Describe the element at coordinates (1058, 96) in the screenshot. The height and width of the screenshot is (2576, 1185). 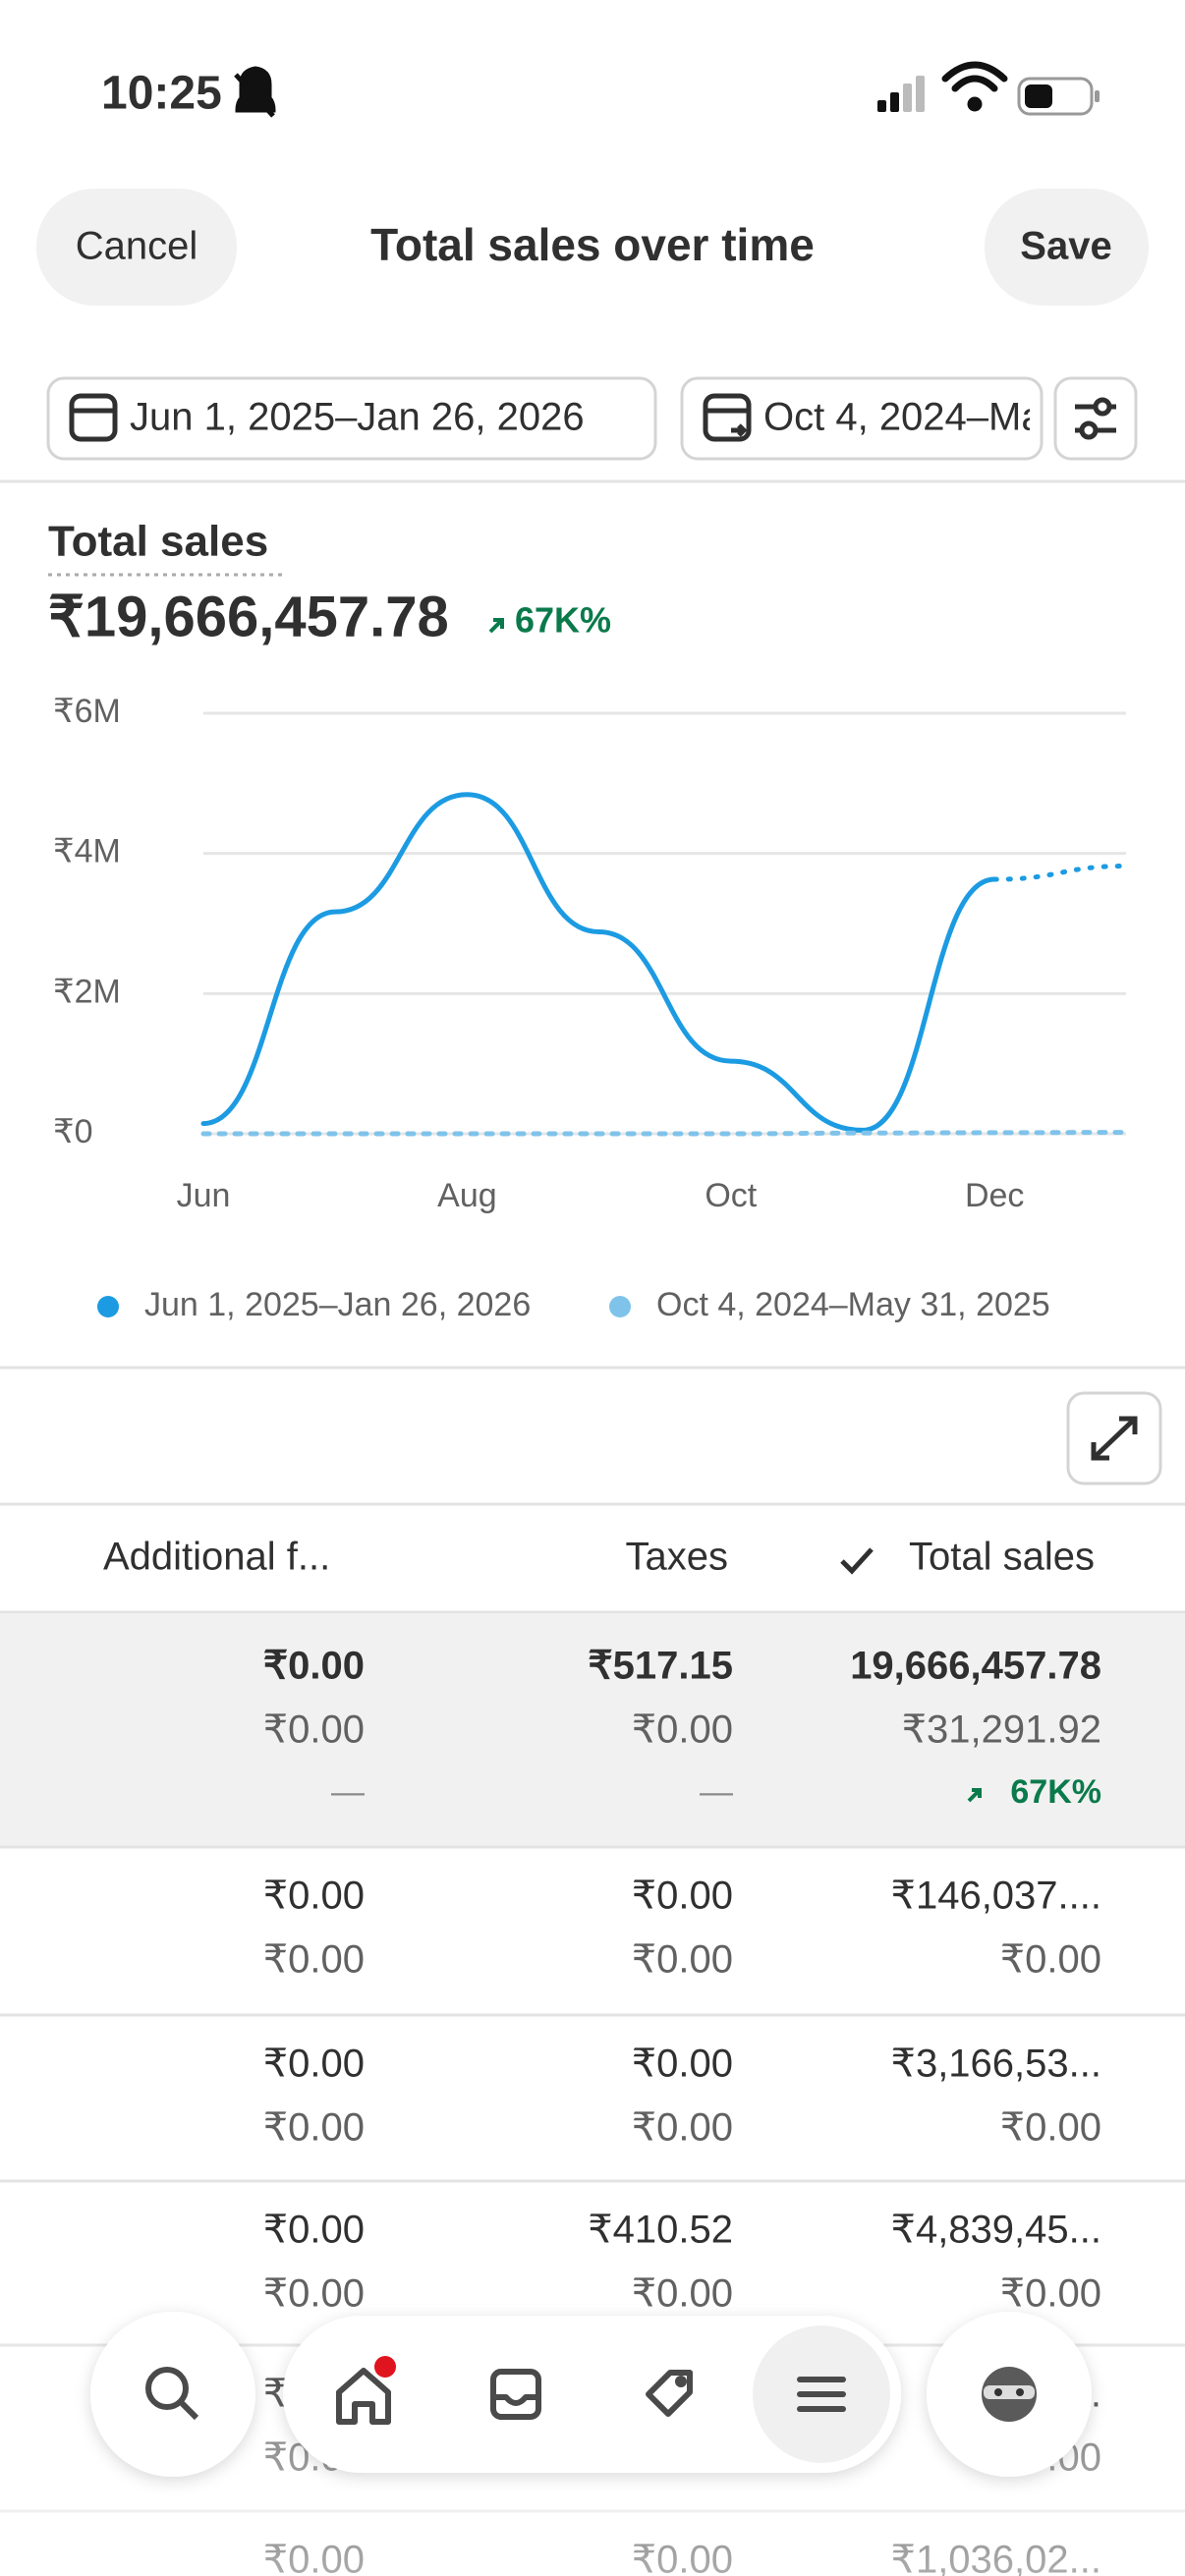
I see `battery-icon` at that location.